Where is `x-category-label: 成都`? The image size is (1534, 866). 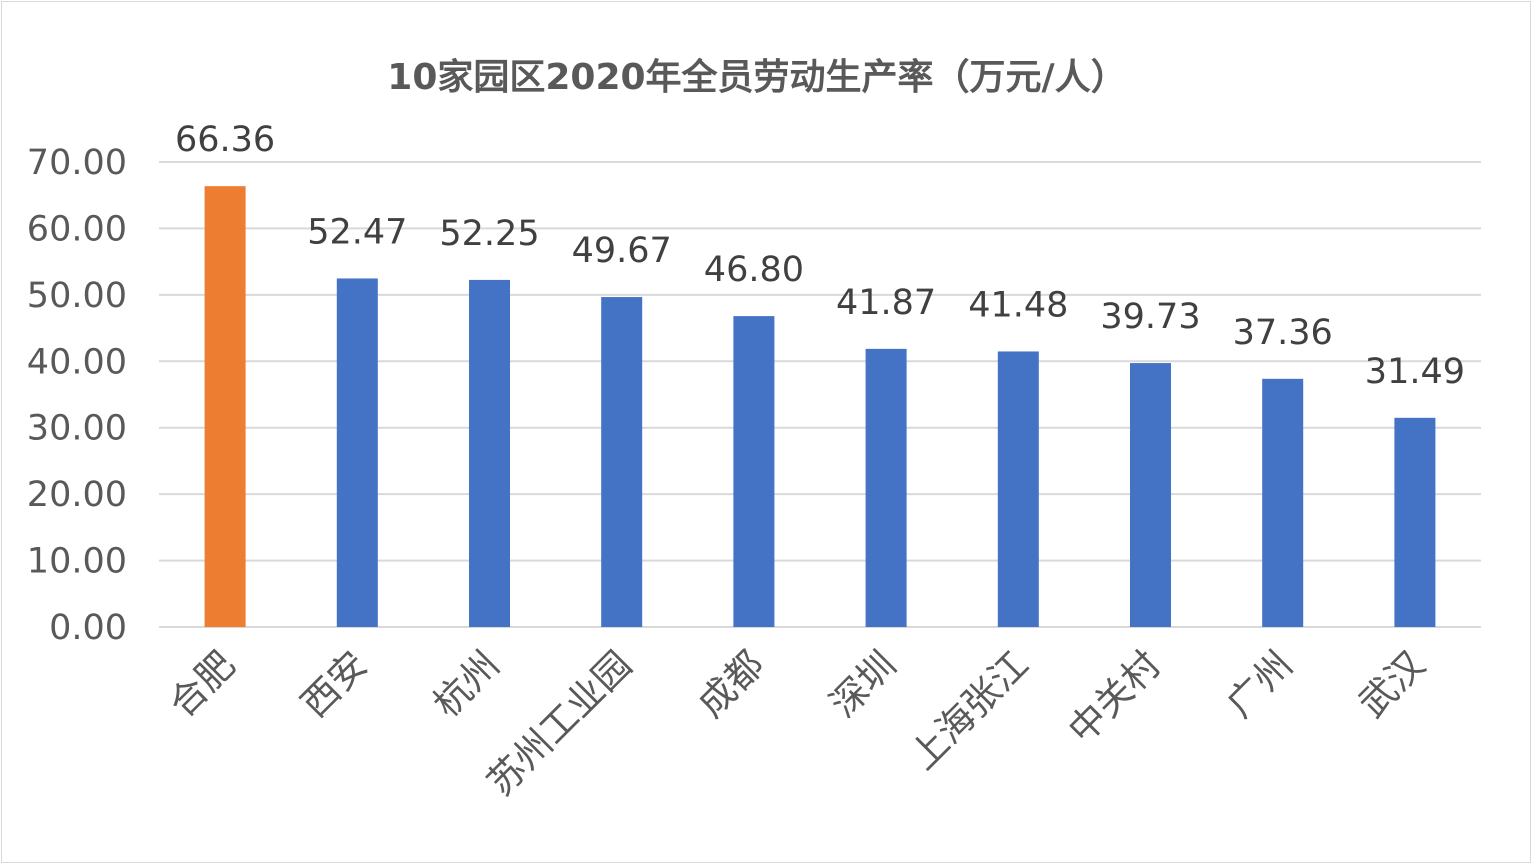 x-category-label: 成都 is located at coordinates (731, 684).